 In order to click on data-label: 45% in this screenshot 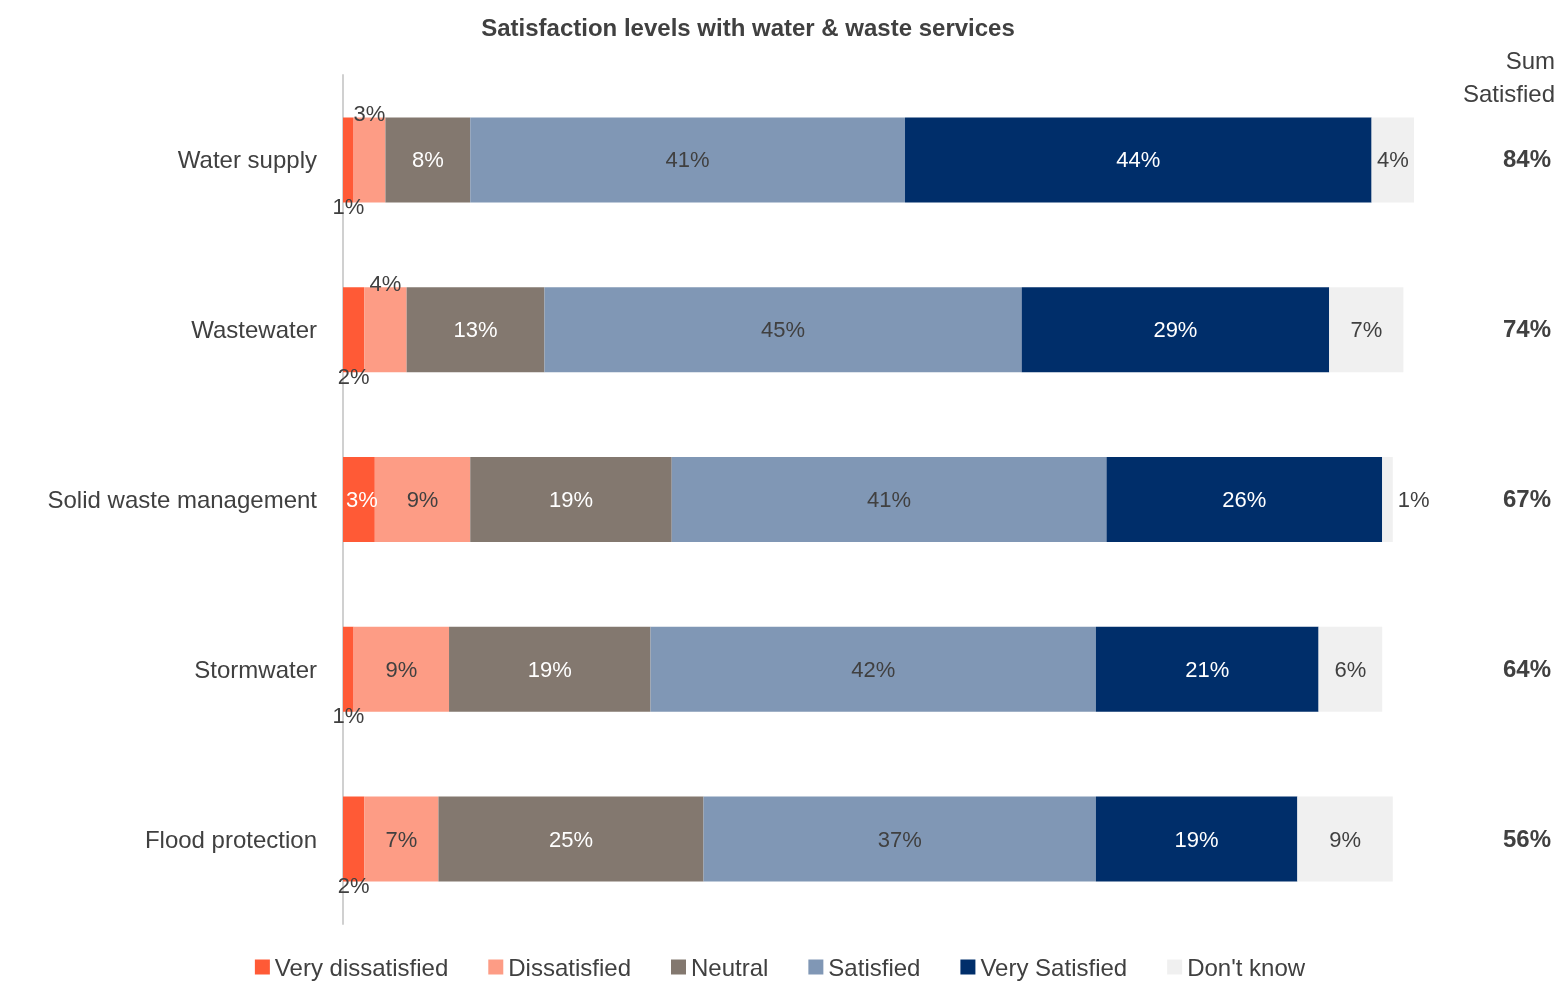, I will do `click(783, 330)`.